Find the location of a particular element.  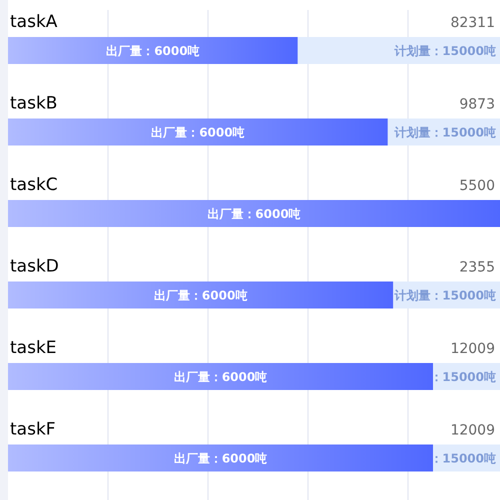

y-tick-label: taskA is located at coordinates (34, 22).